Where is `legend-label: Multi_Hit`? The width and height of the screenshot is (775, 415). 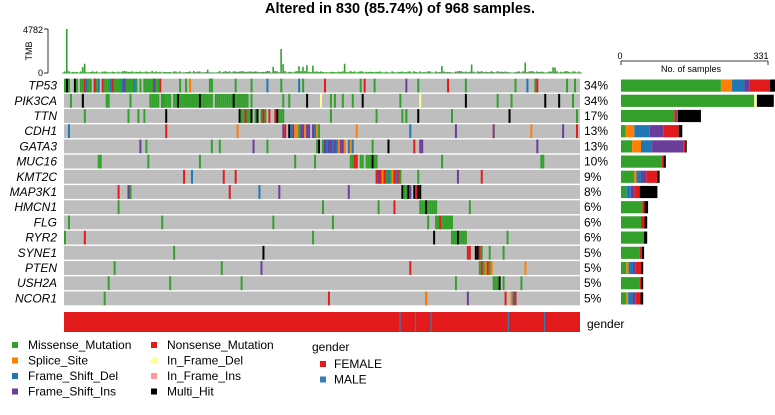 legend-label: Multi_Hit is located at coordinates (190, 392).